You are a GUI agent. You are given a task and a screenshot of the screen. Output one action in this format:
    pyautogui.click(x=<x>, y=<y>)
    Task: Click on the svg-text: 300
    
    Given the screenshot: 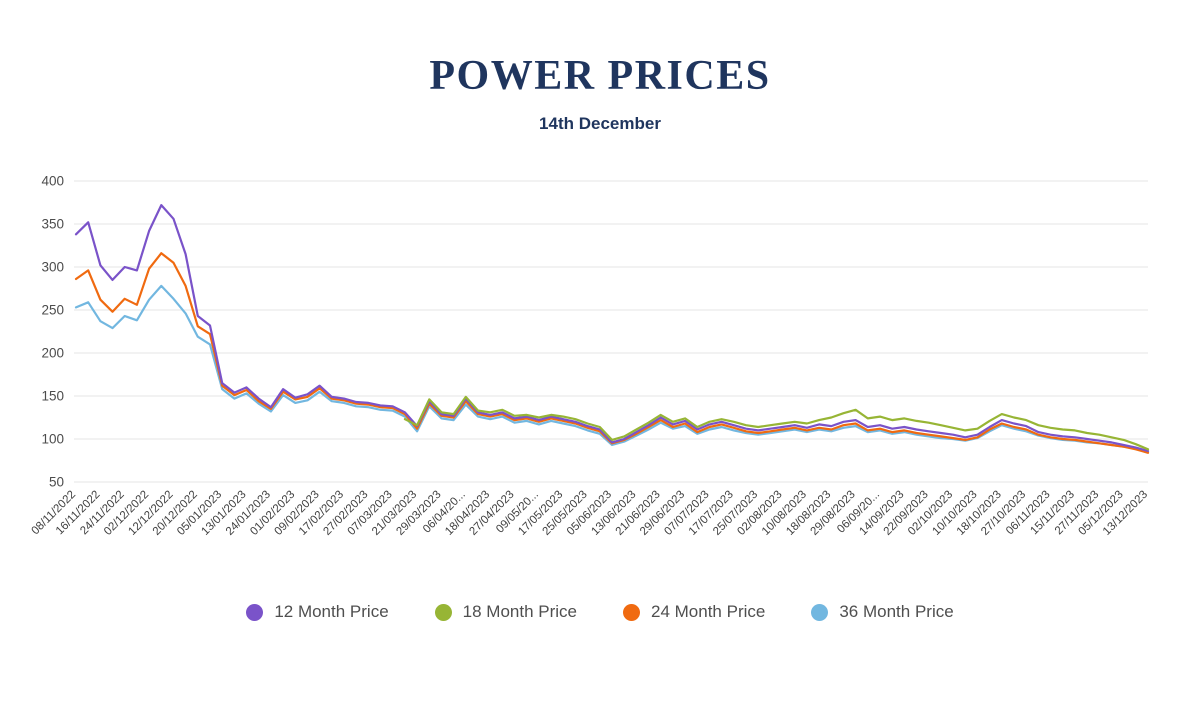 What is the action you would take?
    pyautogui.click(x=52, y=267)
    